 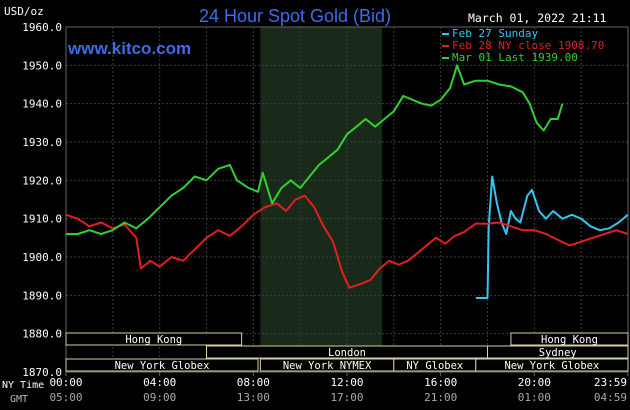 What do you see at coordinates (42, 180) in the screenshot?
I see `y-tick-label: 1920.0` at bounding box center [42, 180].